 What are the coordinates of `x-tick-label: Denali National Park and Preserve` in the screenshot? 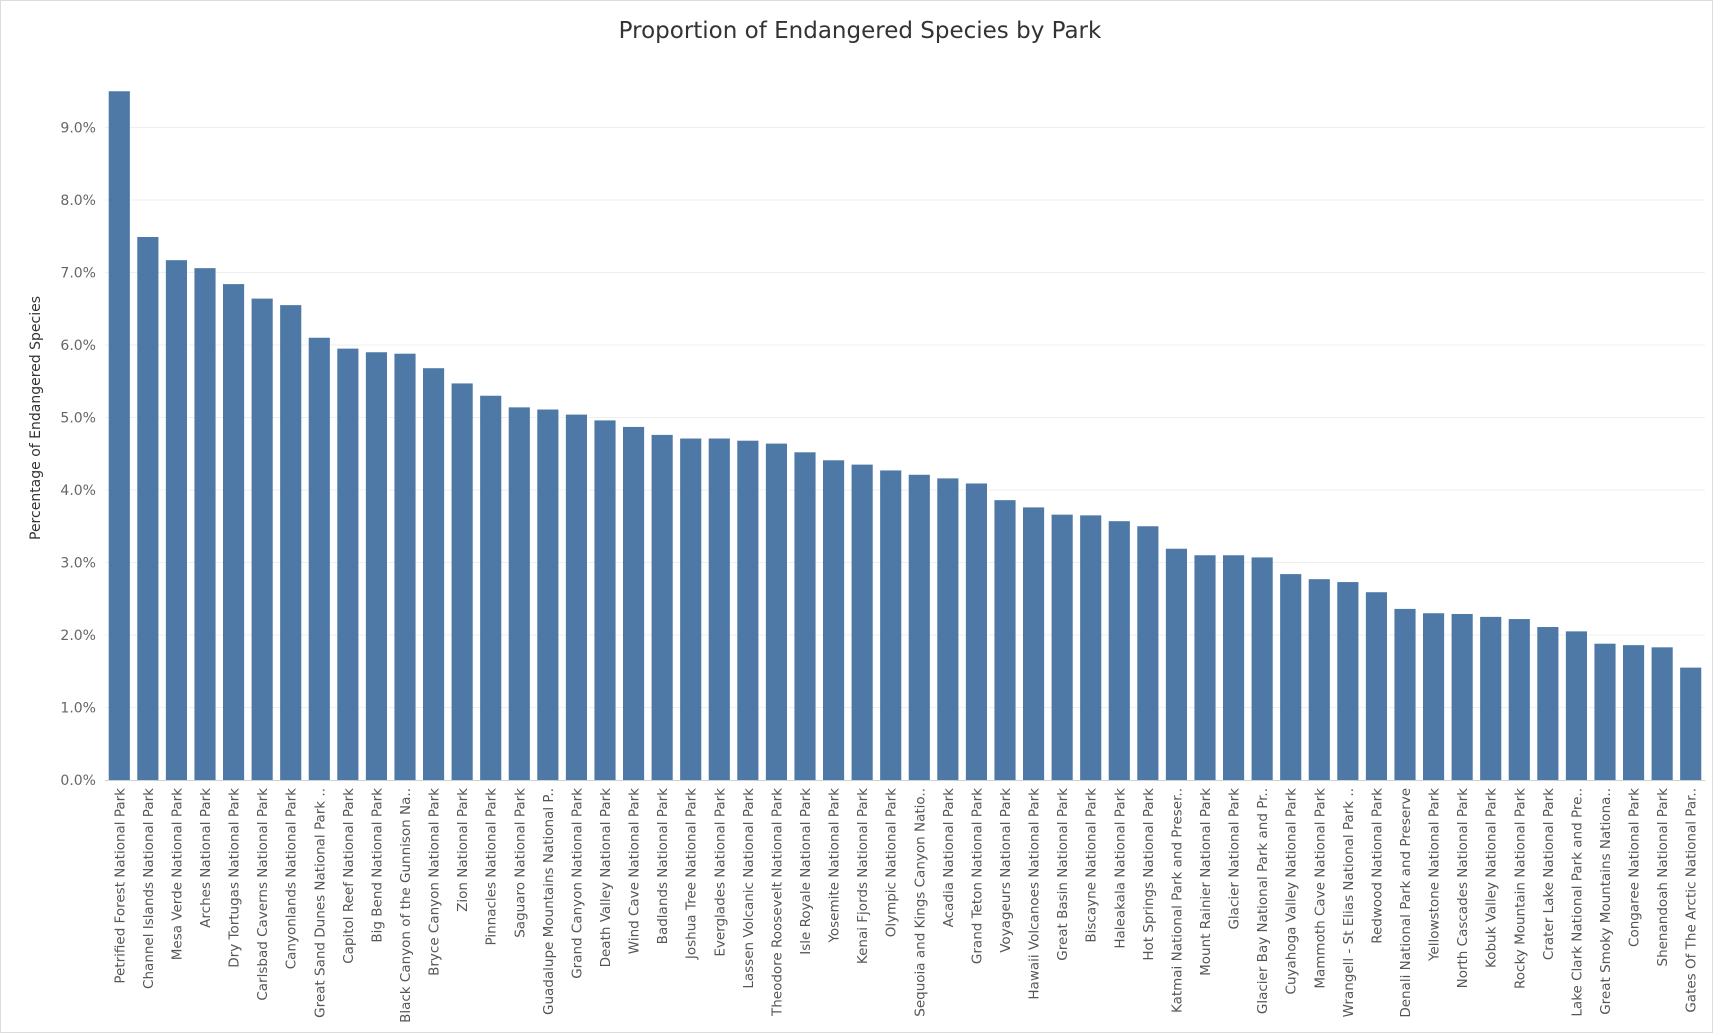 It's located at (1406, 903).